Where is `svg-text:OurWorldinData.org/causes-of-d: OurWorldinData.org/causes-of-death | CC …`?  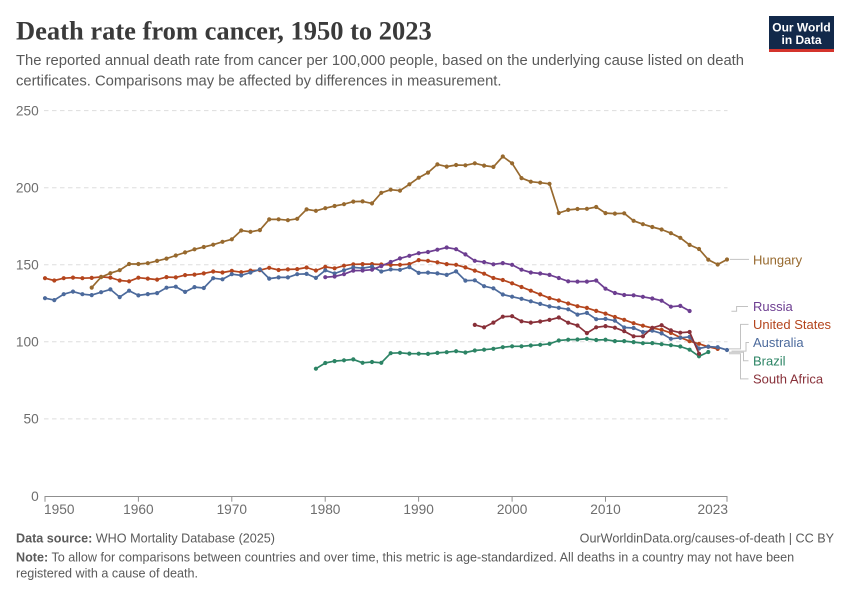
svg-text:OurWorldinData.org/causes-of-d: OurWorldinData.org/causes-of-death | CC … is located at coordinates (707, 539).